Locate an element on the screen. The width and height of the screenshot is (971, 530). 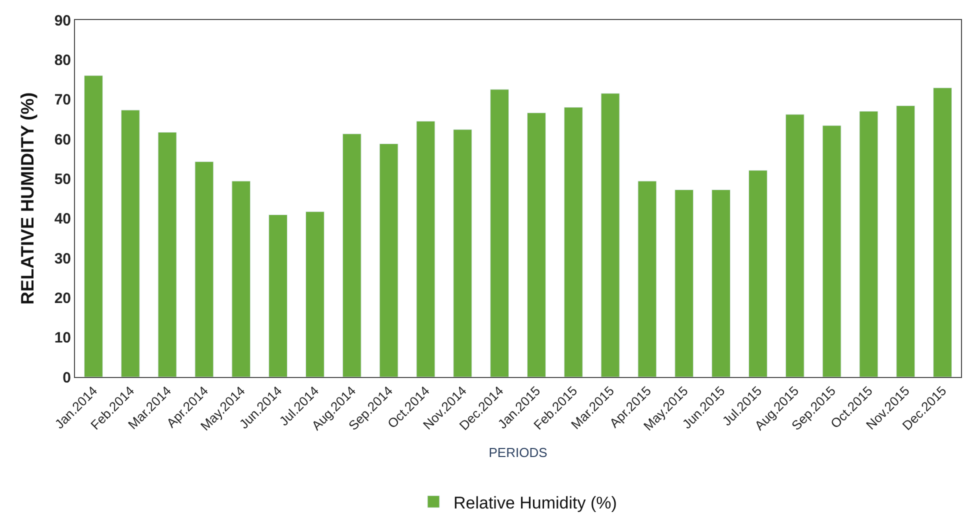
y-tick-label: 50 is located at coordinates (62, 179).